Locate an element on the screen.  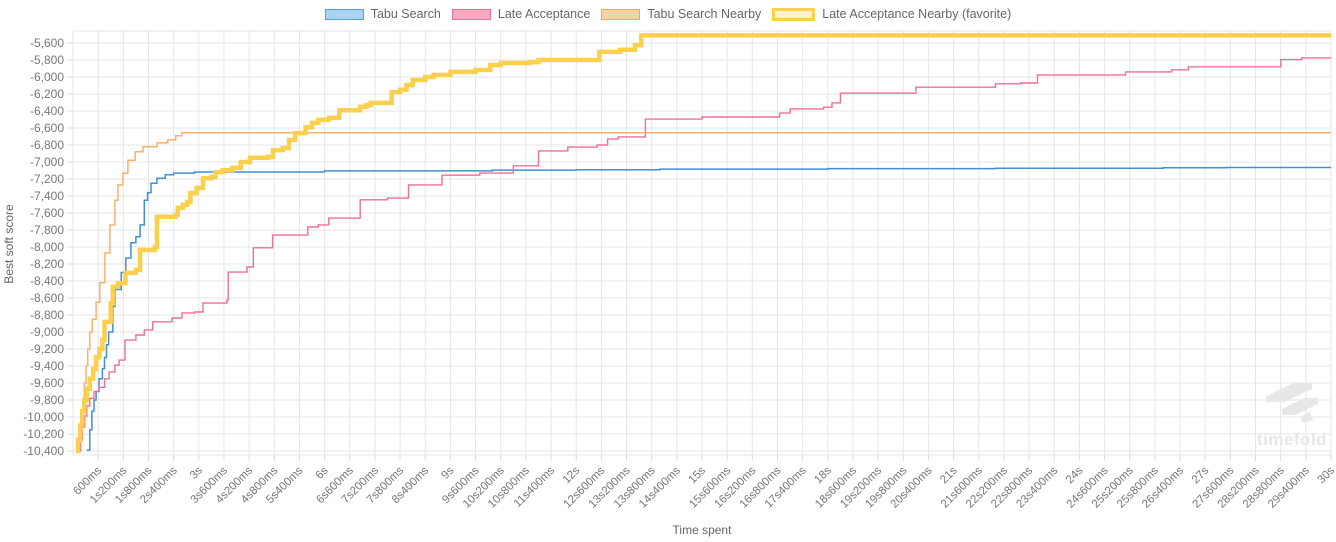
y-tick-label: -8,600 is located at coordinates (47, 298).